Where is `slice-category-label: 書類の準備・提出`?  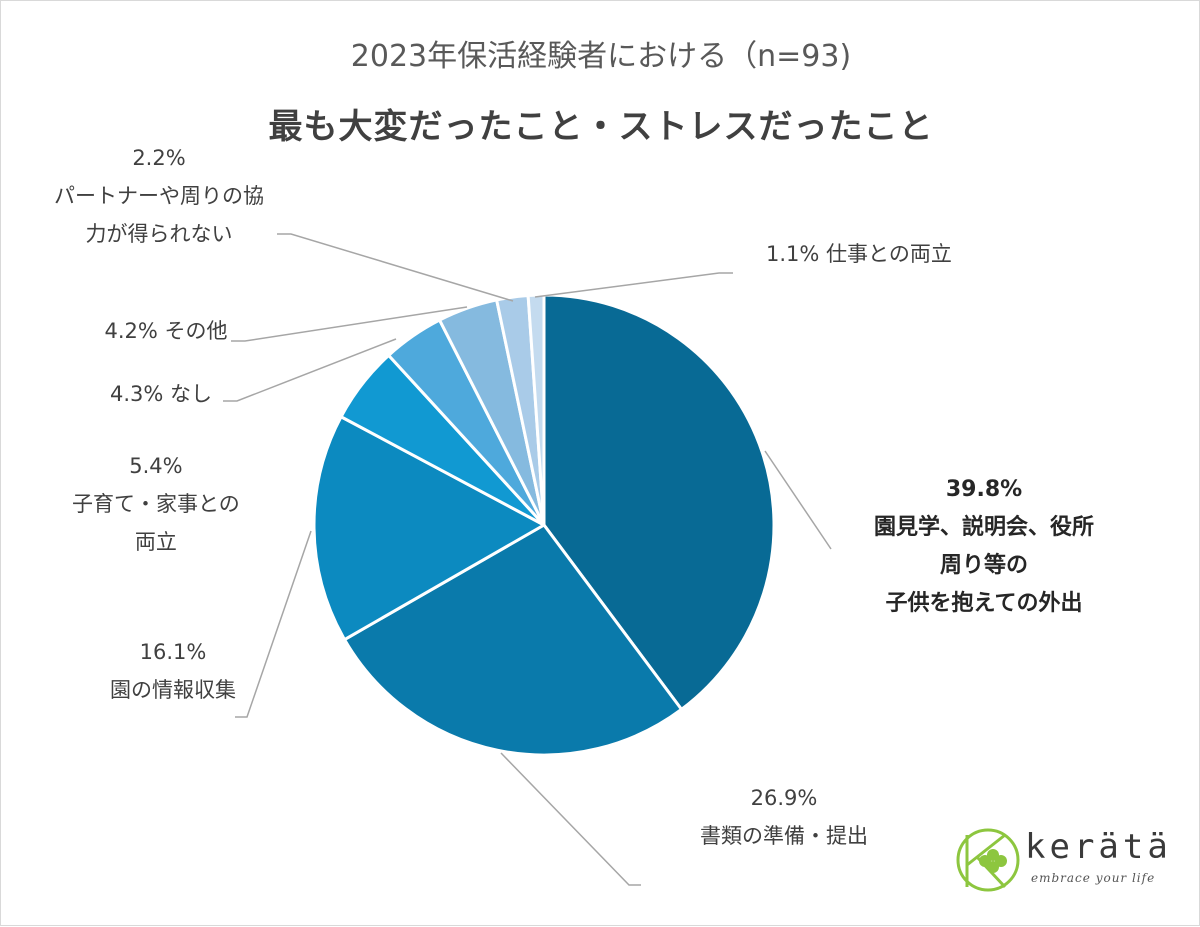
slice-category-label: 書類の準備・提出 is located at coordinates (784, 836).